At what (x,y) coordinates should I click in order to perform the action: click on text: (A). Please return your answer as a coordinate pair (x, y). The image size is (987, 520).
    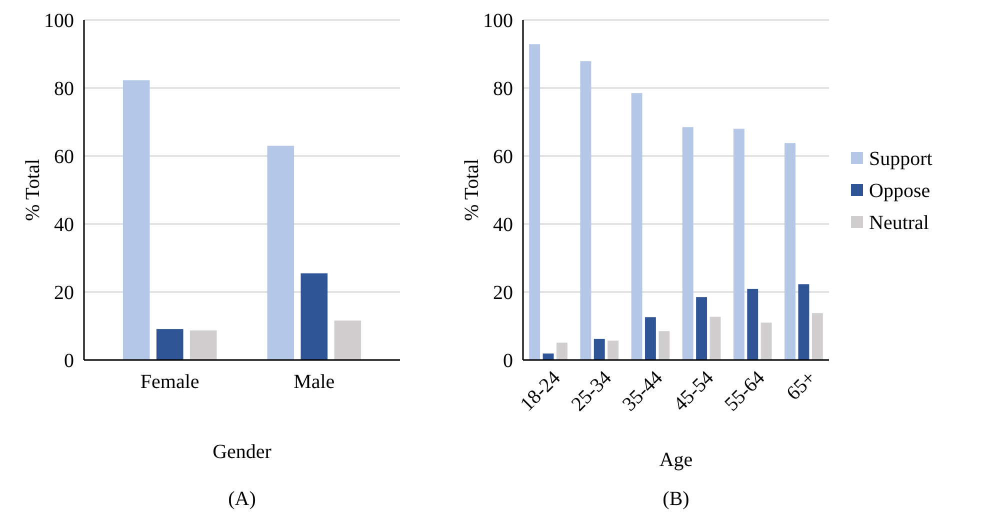
    Looking at the image, I should click on (242, 499).